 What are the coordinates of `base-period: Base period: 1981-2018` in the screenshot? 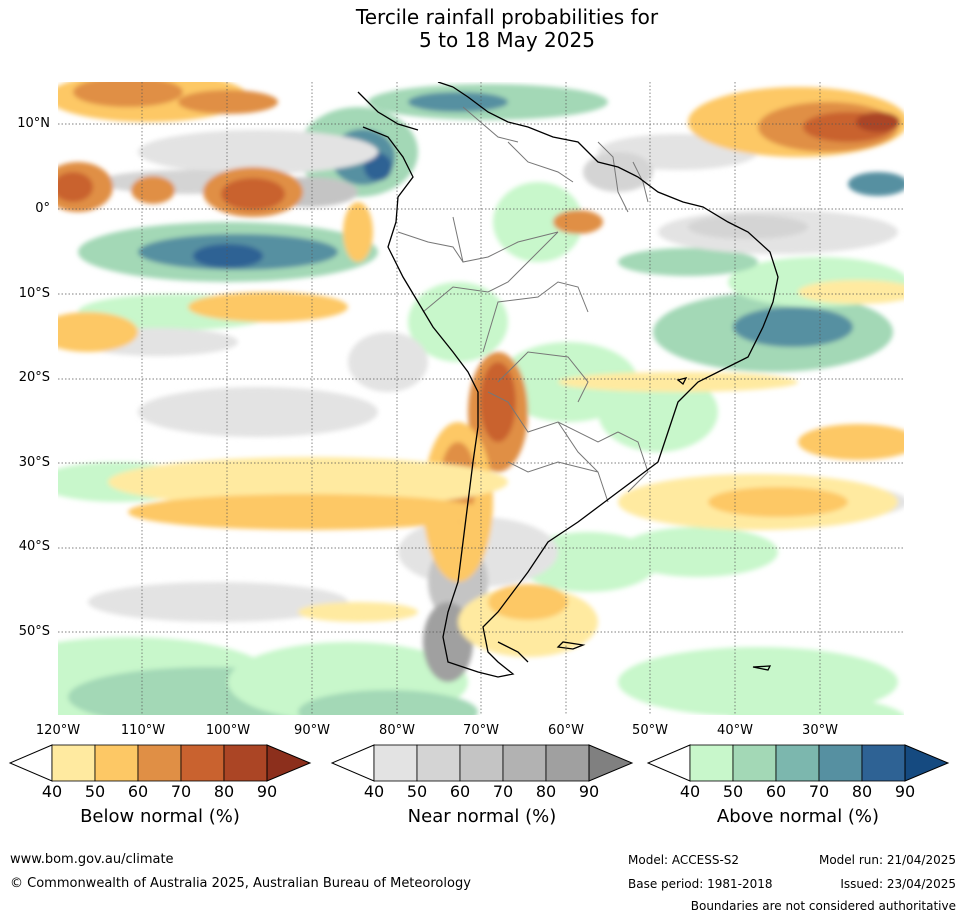 It's located at (700, 884).